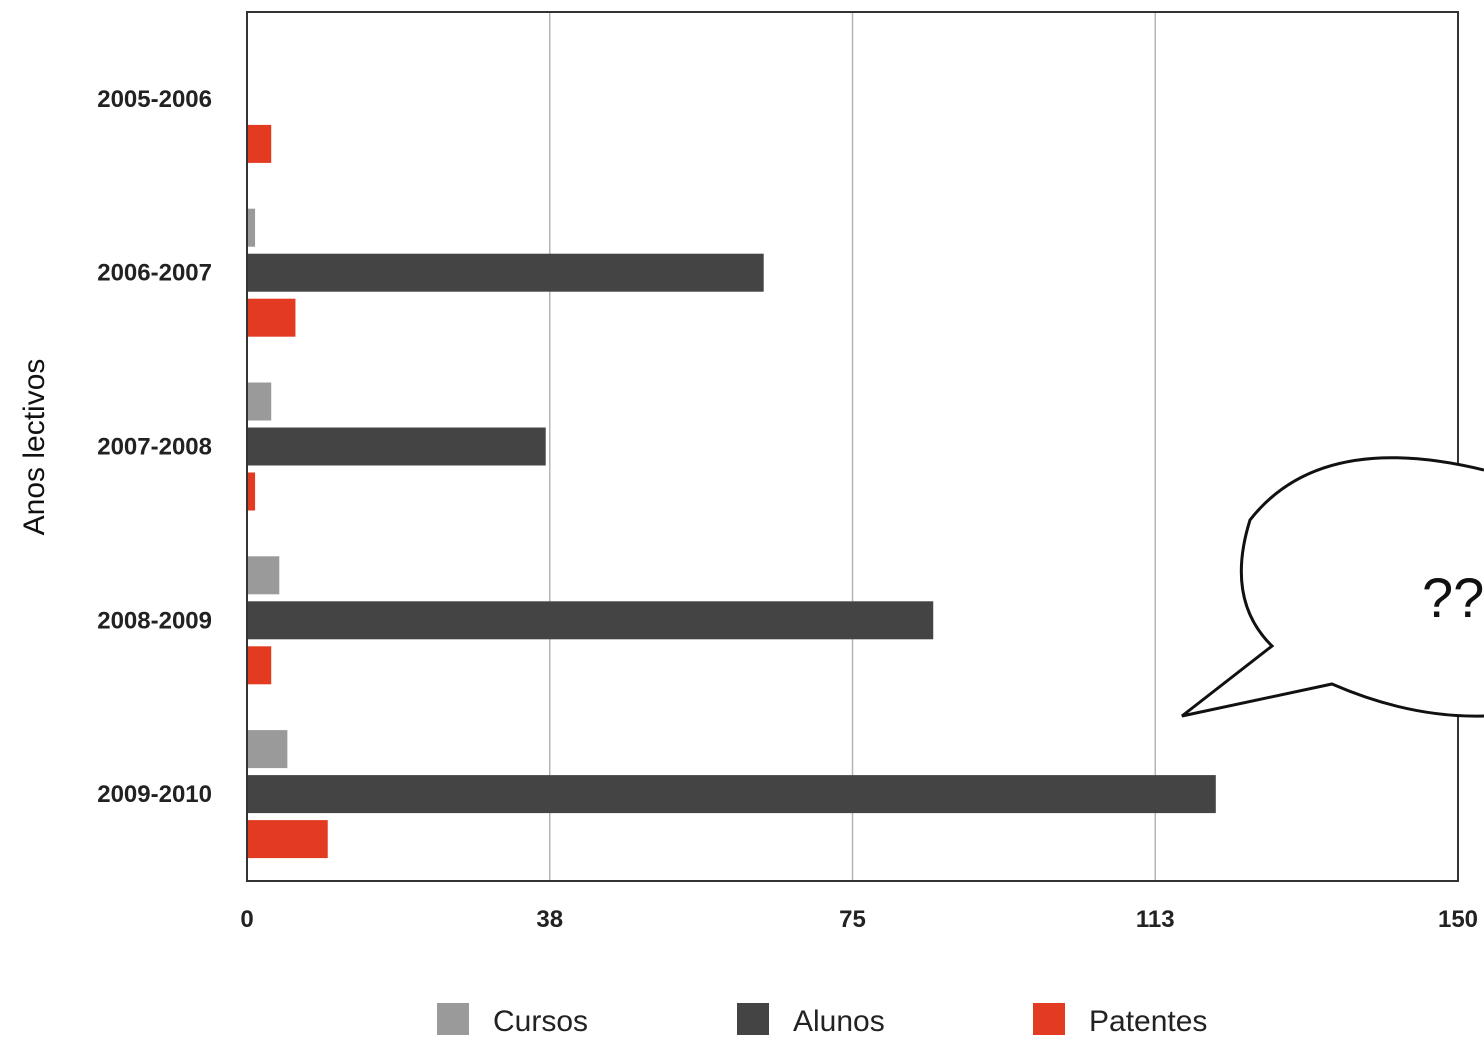  What do you see at coordinates (1458, 919) in the screenshot?
I see `x-tick-label: 150` at bounding box center [1458, 919].